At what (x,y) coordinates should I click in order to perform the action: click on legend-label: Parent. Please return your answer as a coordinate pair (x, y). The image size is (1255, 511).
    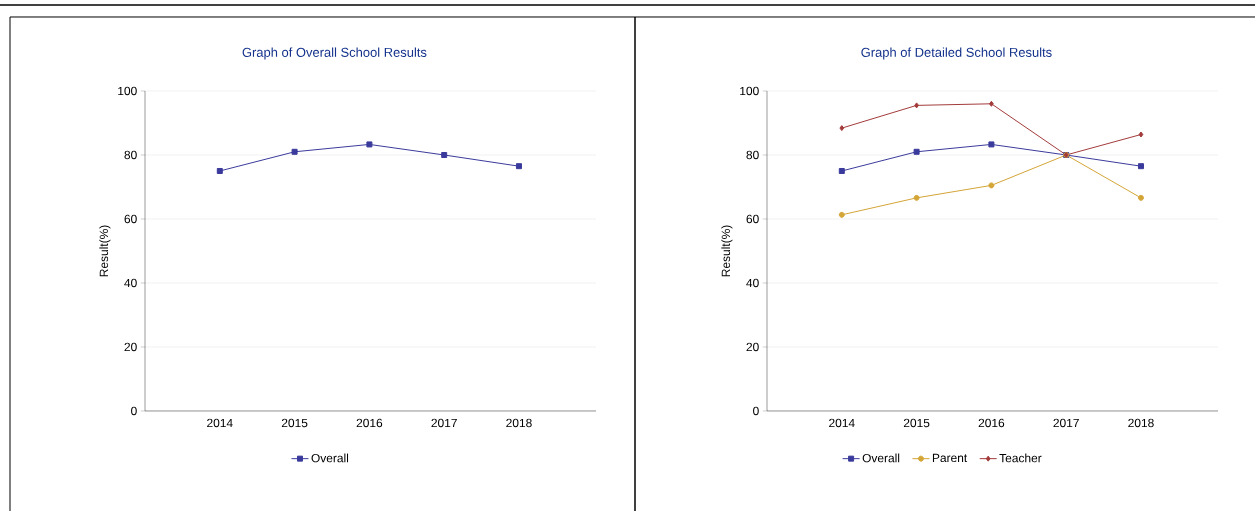
    Looking at the image, I should click on (950, 458).